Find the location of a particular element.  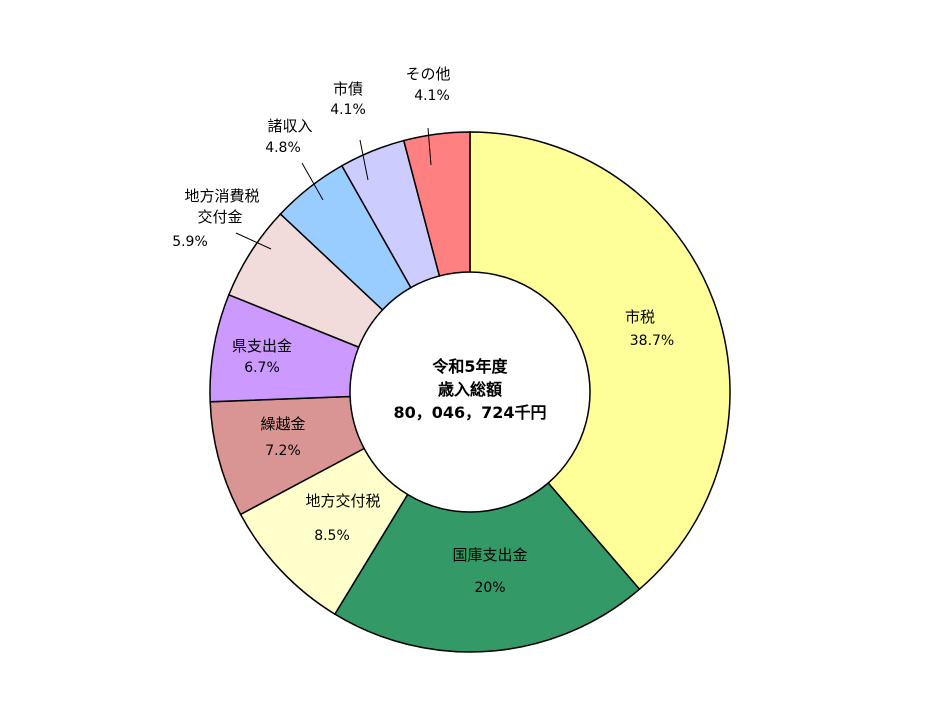

center-title-year: 令和5年度 is located at coordinates (469, 366).